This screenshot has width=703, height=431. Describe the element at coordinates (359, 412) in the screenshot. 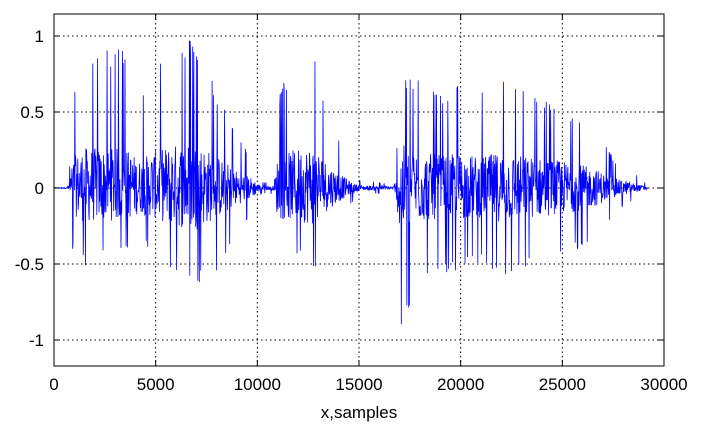

I see `x-axis-title: x,samples` at that location.